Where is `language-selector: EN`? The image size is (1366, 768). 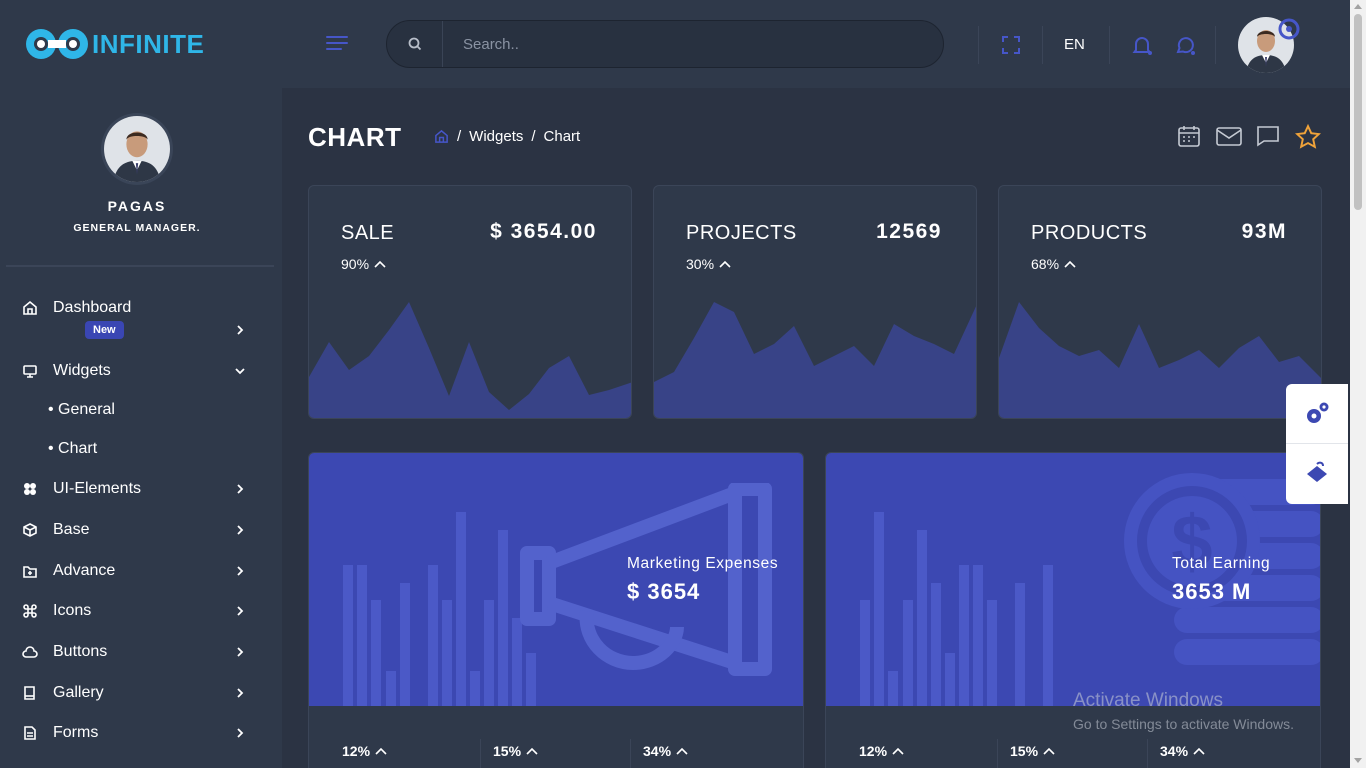 language-selector: EN is located at coordinates (1074, 44).